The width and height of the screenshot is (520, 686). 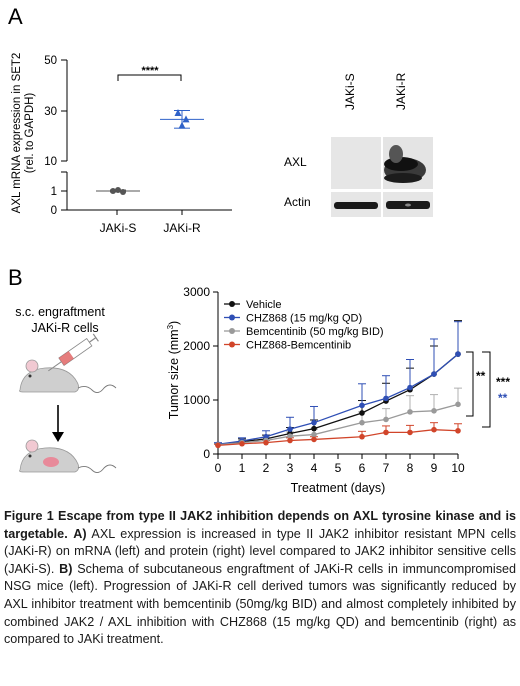 What do you see at coordinates (196, 346) in the screenshot?
I see `y-tick-label: 2000` at bounding box center [196, 346].